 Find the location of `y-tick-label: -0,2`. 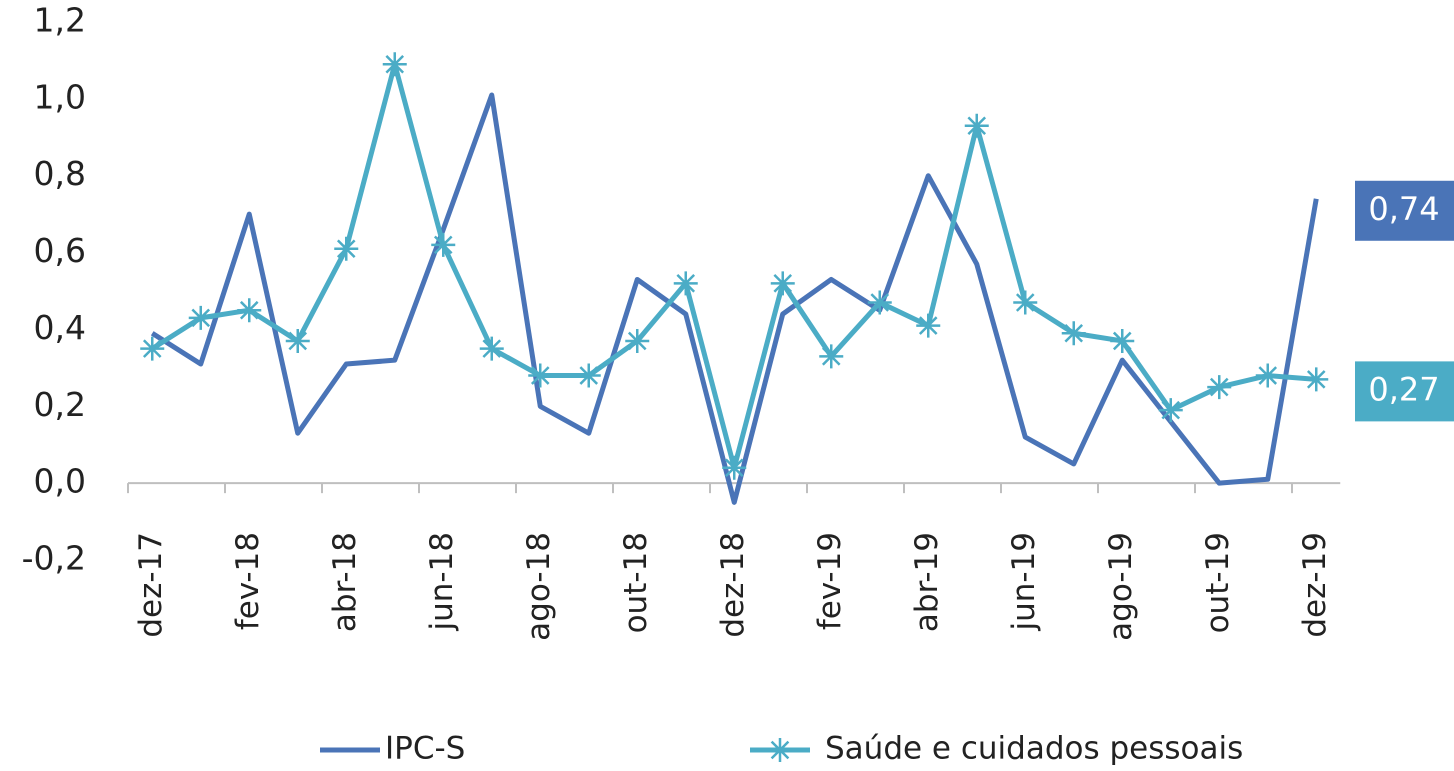

y-tick-label: -0,2 is located at coordinates (54, 558).